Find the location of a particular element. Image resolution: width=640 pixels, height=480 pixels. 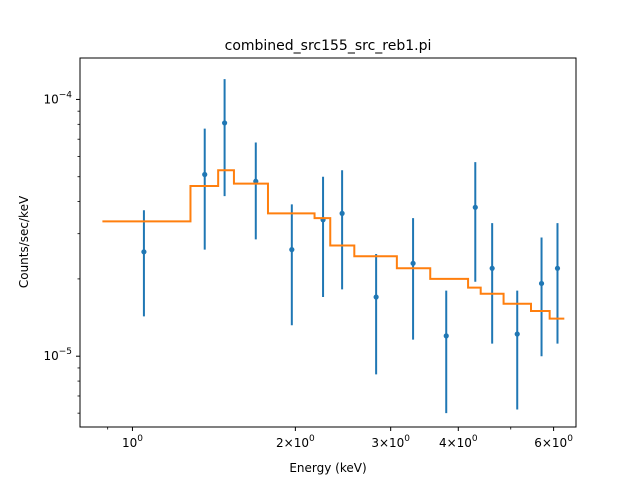

chart-title: combined_src155_src_reb1.pi is located at coordinates (328, 46).